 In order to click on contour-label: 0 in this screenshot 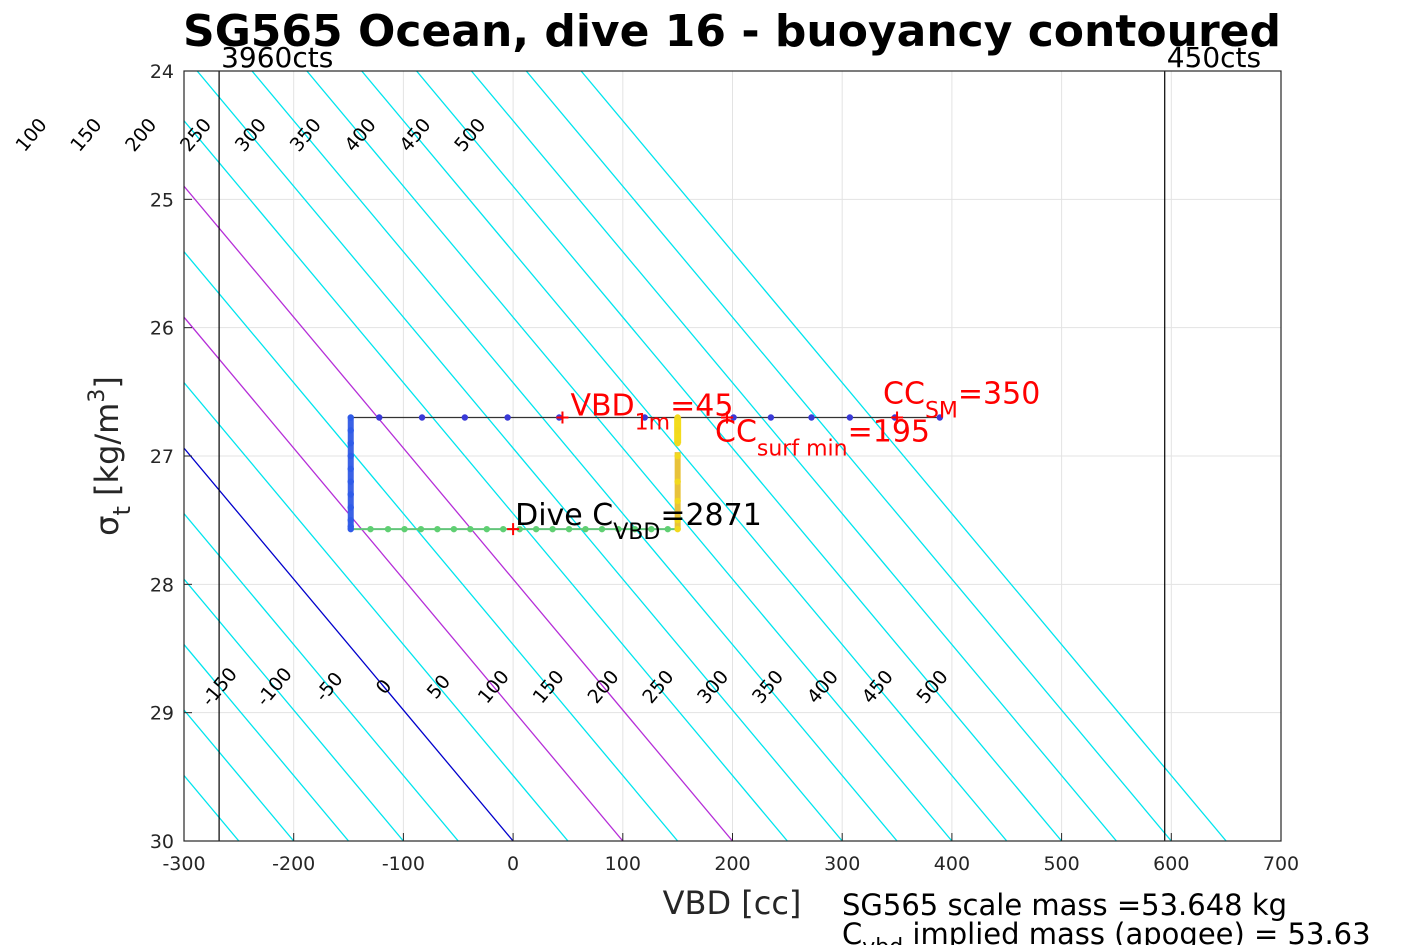, I will do `click(384, 686)`.